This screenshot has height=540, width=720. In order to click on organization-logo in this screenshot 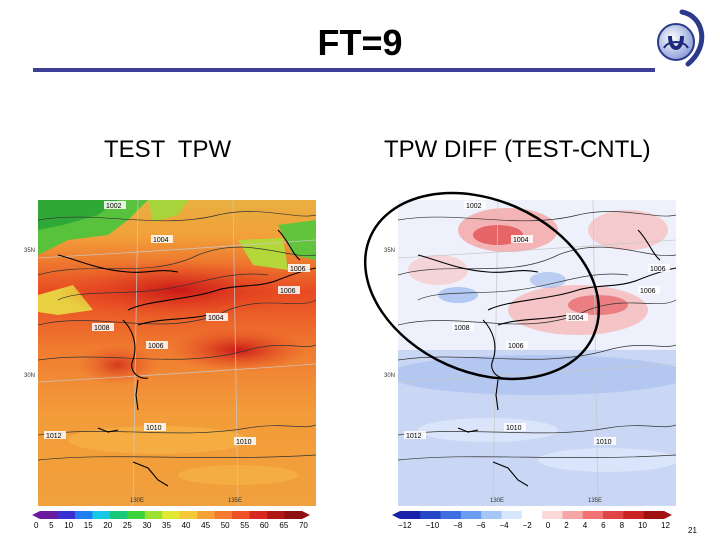, I will do `click(681, 38)`.